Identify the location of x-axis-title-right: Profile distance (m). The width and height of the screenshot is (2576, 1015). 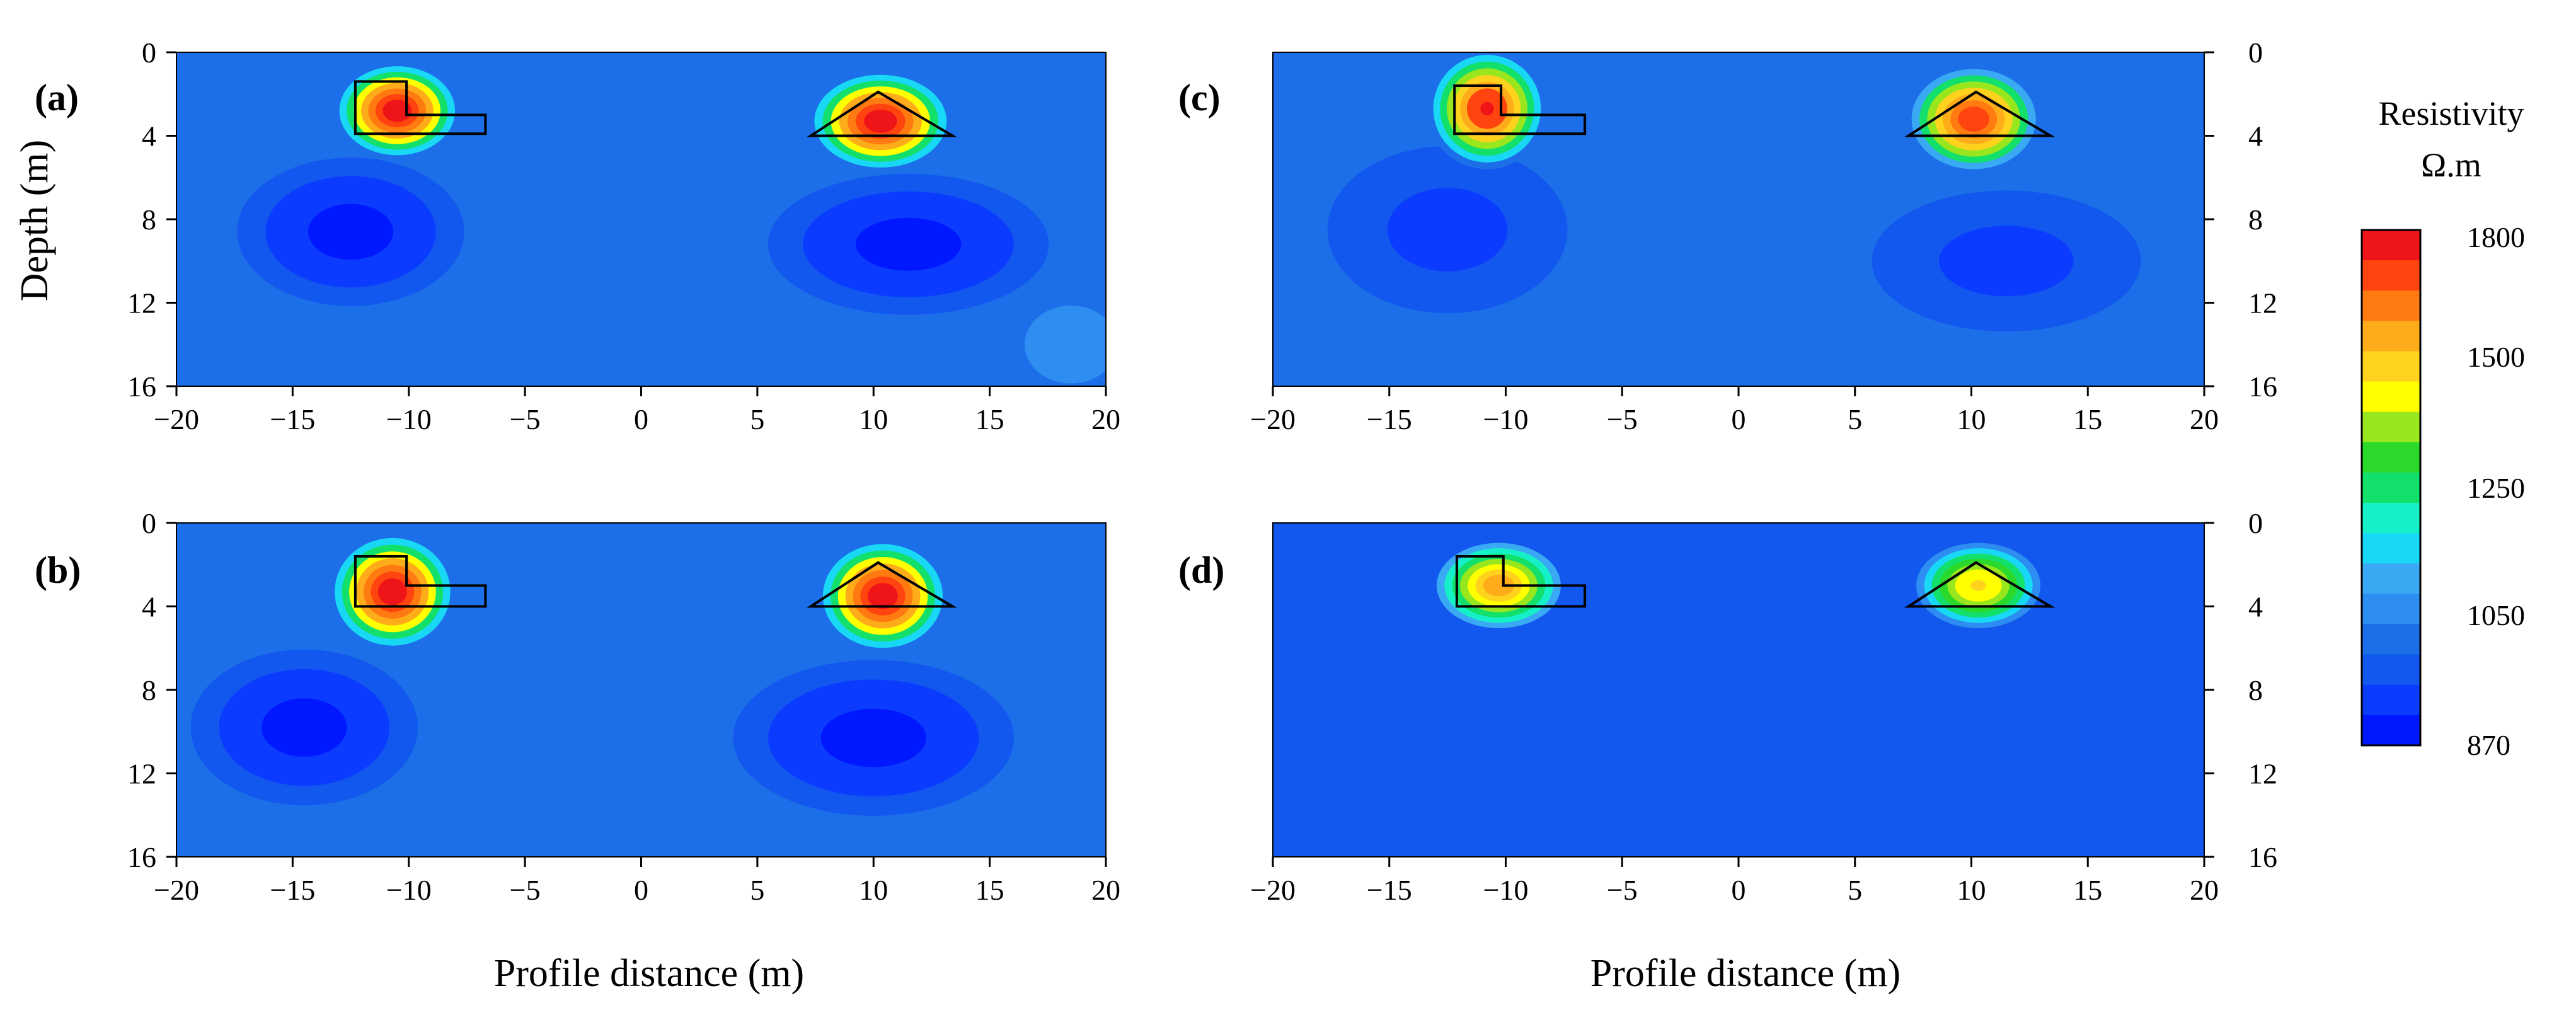
(1745, 973).